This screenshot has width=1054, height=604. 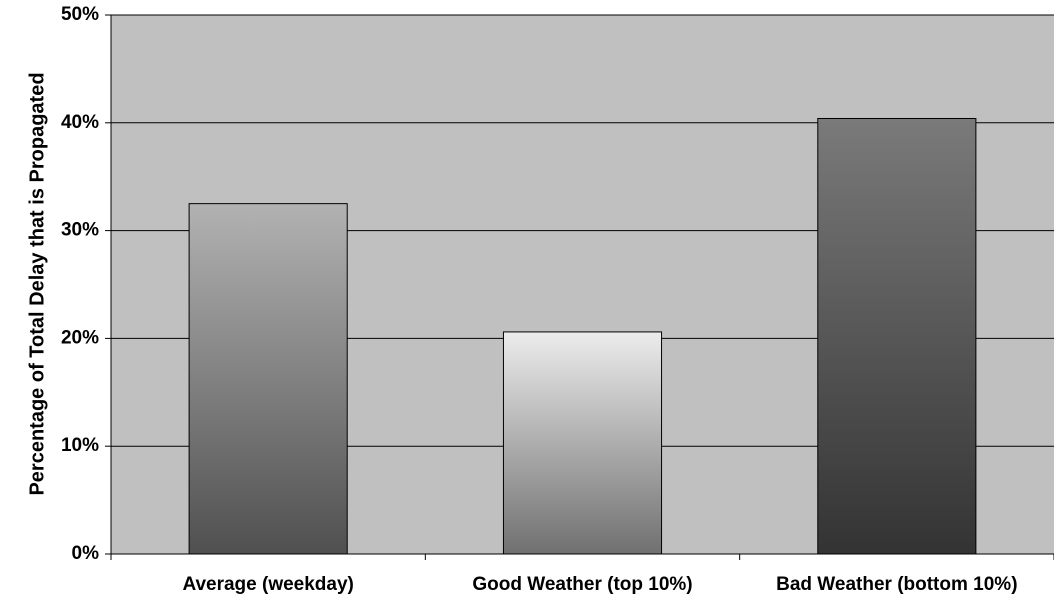 I want to click on y-tick-label: 40%, so click(x=80, y=122).